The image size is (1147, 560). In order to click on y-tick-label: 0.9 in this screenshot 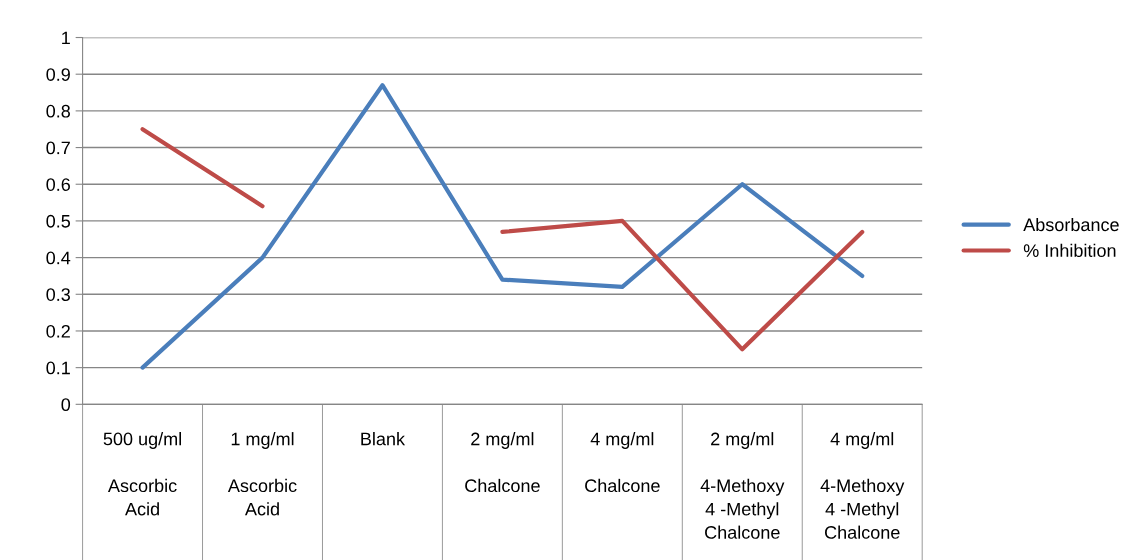, I will do `click(58, 74)`.